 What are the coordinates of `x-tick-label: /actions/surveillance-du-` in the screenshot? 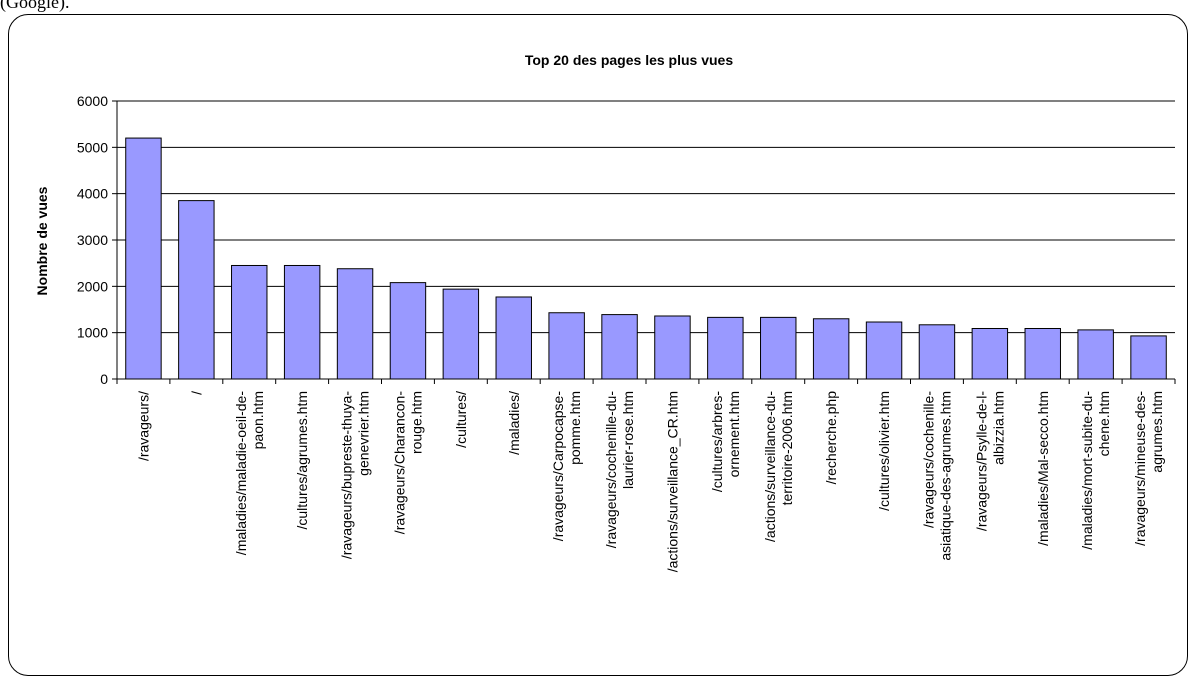 It's located at (770, 466).